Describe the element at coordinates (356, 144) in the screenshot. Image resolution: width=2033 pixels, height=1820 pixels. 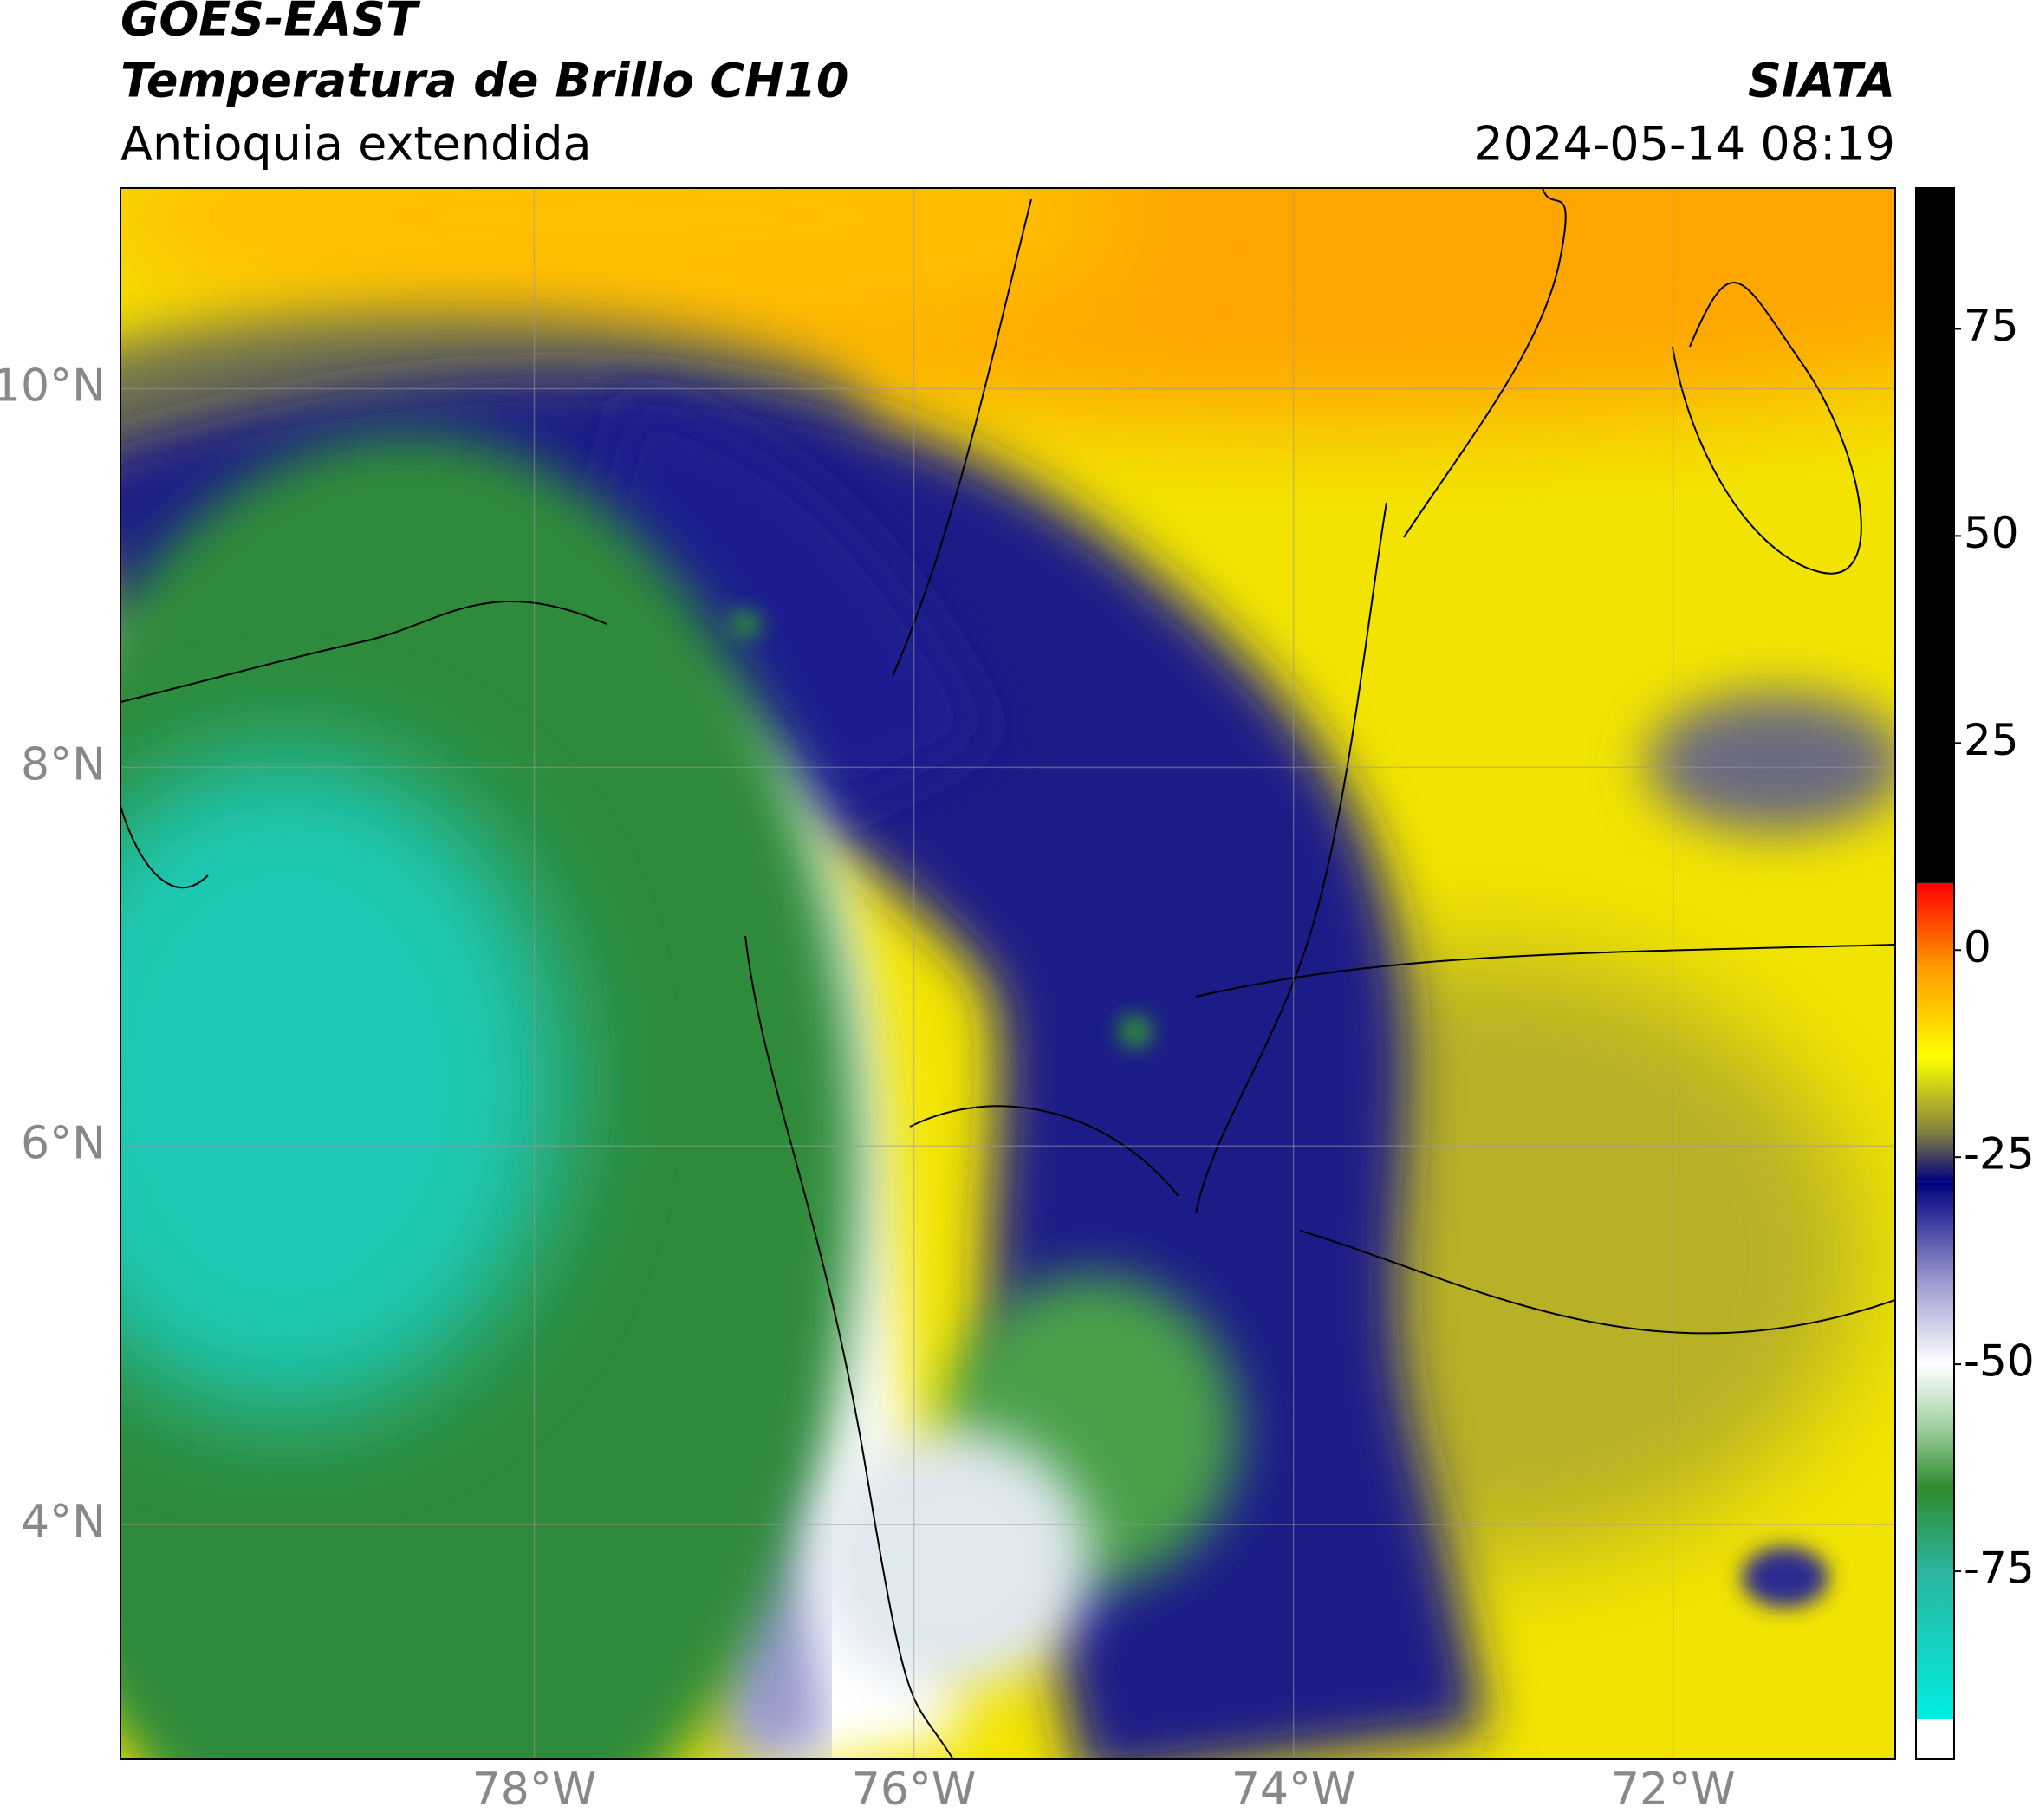
I see `subtitle: Antioquia extendida` at that location.